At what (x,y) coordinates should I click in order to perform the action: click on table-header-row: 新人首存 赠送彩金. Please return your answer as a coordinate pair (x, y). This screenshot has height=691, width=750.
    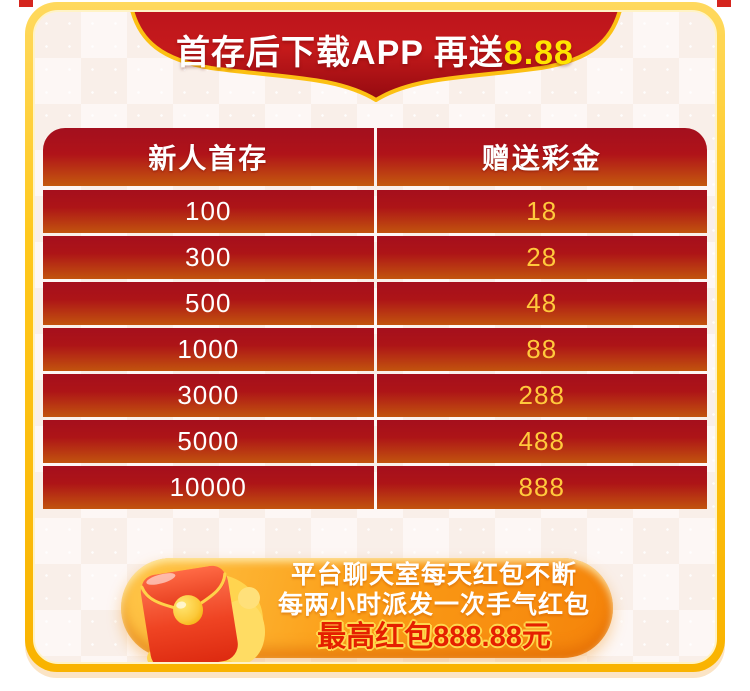
    Looking at the image, I should click on (375, 157).